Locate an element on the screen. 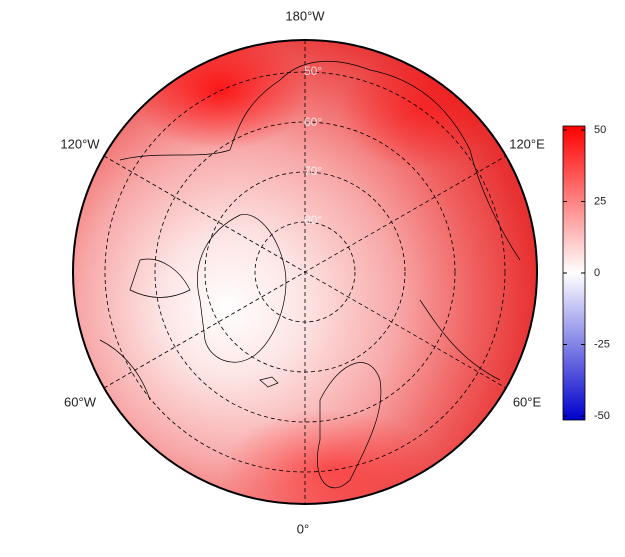  colorbar-tick-label: -25 is located at coordinates (602, 344).